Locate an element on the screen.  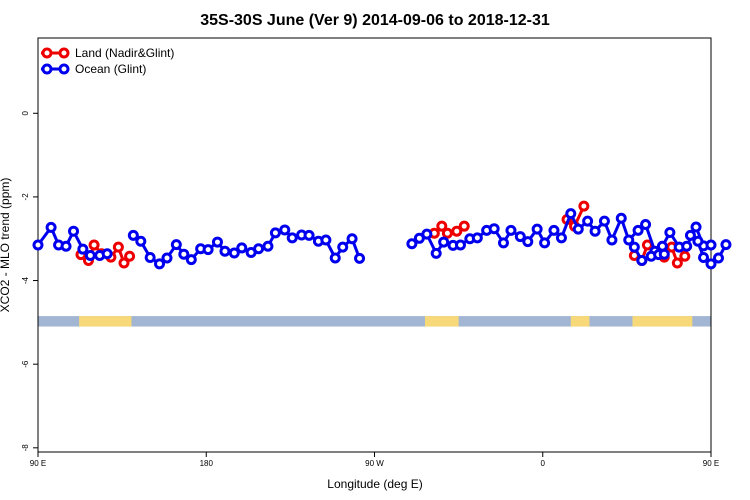
y-axis-label: XCO2 - MLO trend (ppm) is located at coordinates (6, 245).